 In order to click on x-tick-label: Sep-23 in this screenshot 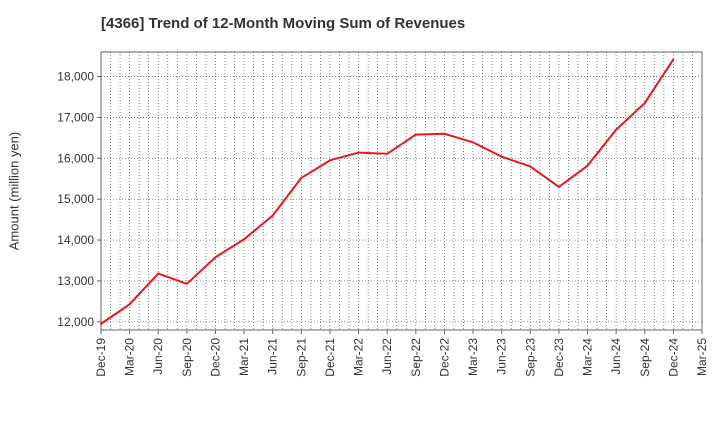, I will do `click(530, 357)`.